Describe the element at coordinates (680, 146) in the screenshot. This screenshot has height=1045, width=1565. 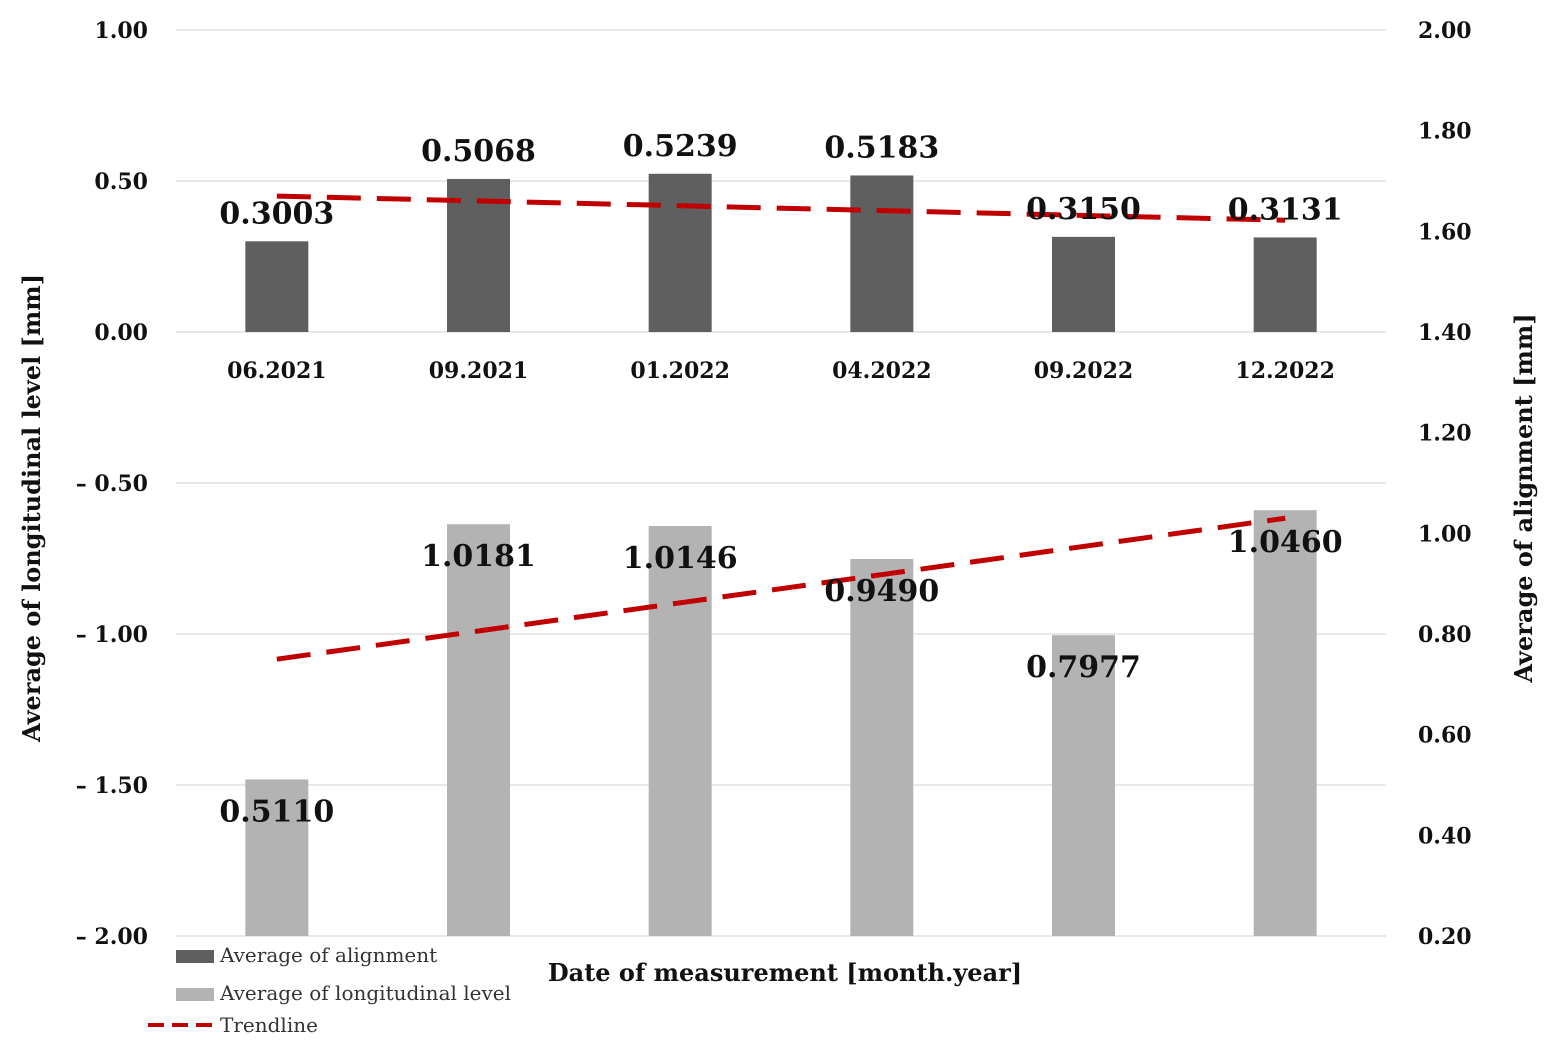
I see `data-label-alignment: 0.5239` at that location.